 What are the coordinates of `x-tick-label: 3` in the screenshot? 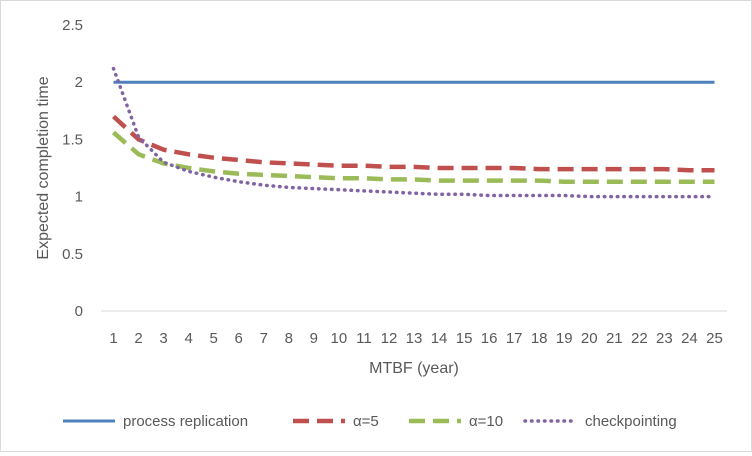 It's located at (163, 338).